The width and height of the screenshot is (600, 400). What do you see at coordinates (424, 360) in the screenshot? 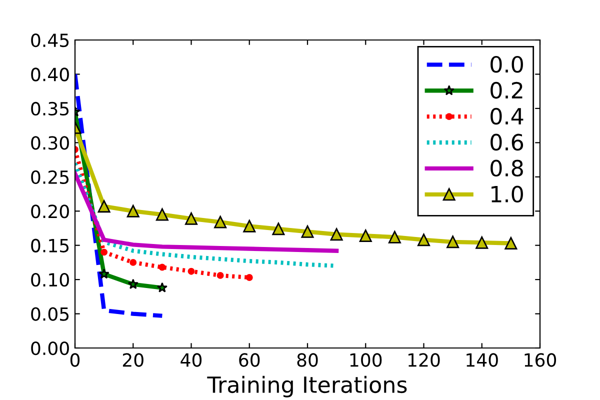
I see `x-tick-label: 120` at bounding box center [424, 360].